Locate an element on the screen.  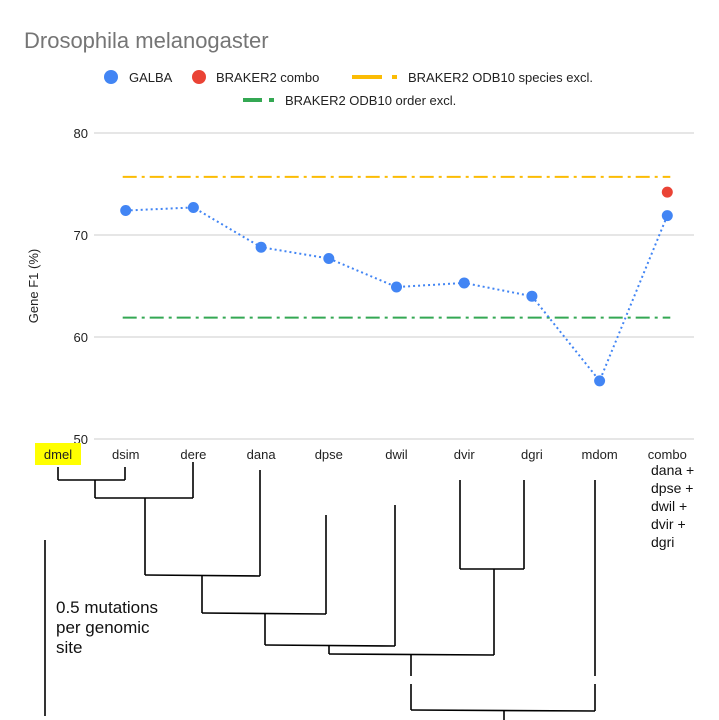
legend-label-braker2-order-excl: BRAKER2 ODB10 order excl. is located at coordinates (370, 100).